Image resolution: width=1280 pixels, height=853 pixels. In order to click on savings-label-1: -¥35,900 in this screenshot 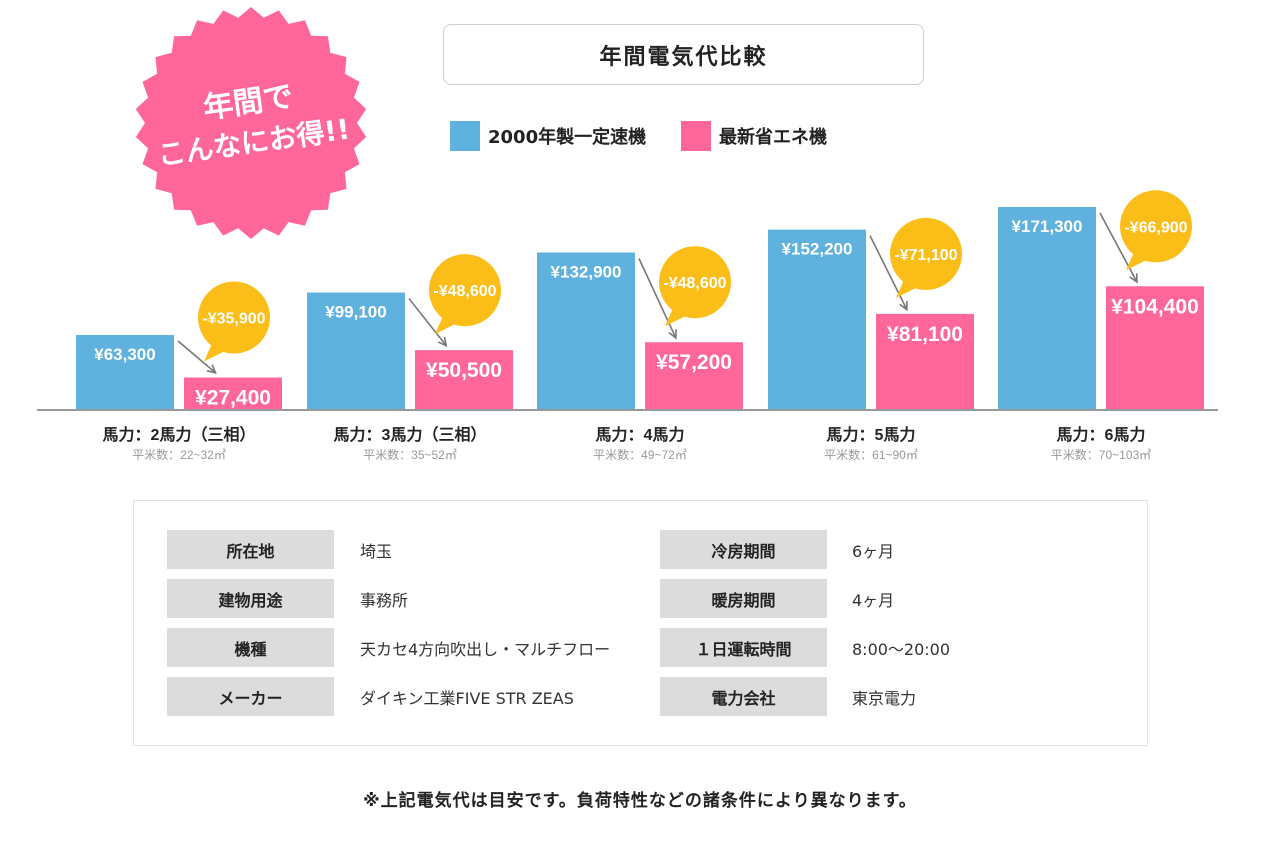, I will do `click(233, 319)`.